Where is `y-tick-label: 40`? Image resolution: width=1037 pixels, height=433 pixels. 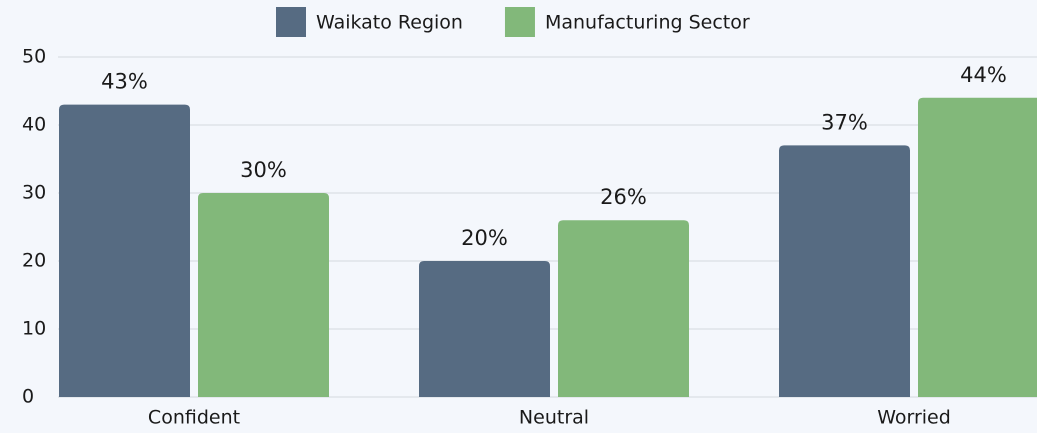 y-tick-label: 40 is located at coordinates (34, 125).